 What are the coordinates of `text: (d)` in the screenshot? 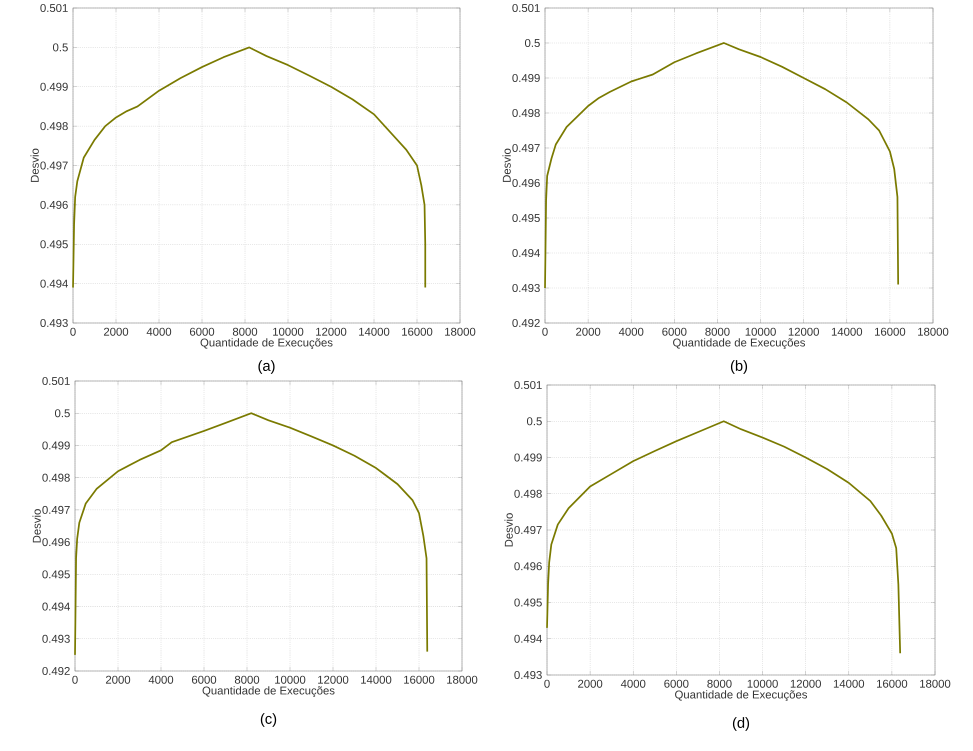 It's located at (741, 724).